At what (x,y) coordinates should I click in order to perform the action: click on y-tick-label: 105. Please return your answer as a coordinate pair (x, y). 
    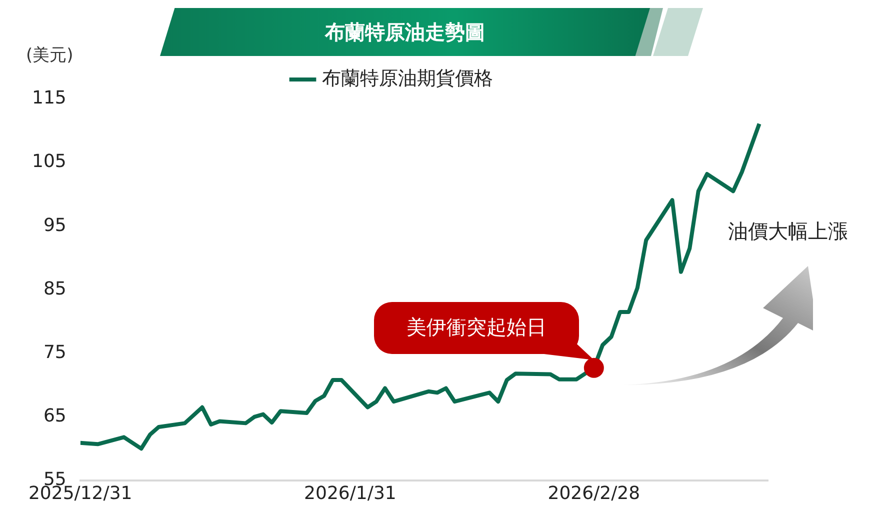
    Looking at the image, I should click on (49, 161).